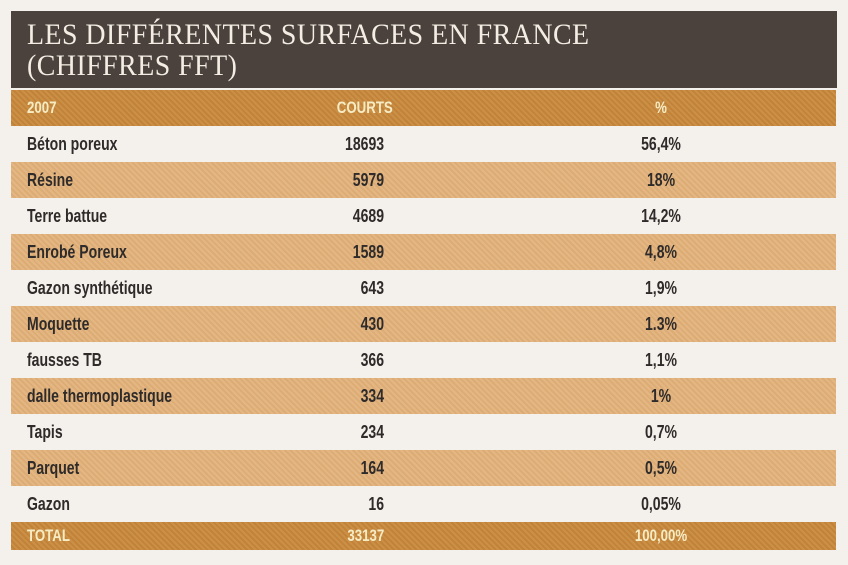 The width and height of the screenshot is (848, 565). What do you see at coordinates (661, 503) in the screenshot?
I see `percent-value: 0,05%` at bounding box center [661, 503].